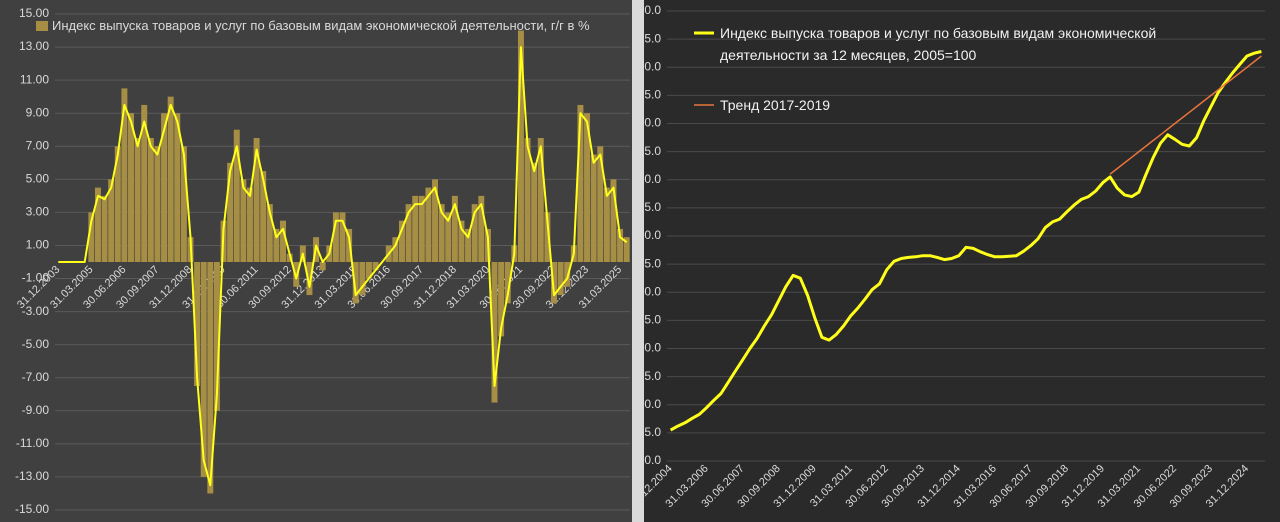 The height and width of the screenshot is (522, 1280). Describe the element at coordinates (32, 443) in the screenshot. I see `y-tick-label: -11.00` at that location.